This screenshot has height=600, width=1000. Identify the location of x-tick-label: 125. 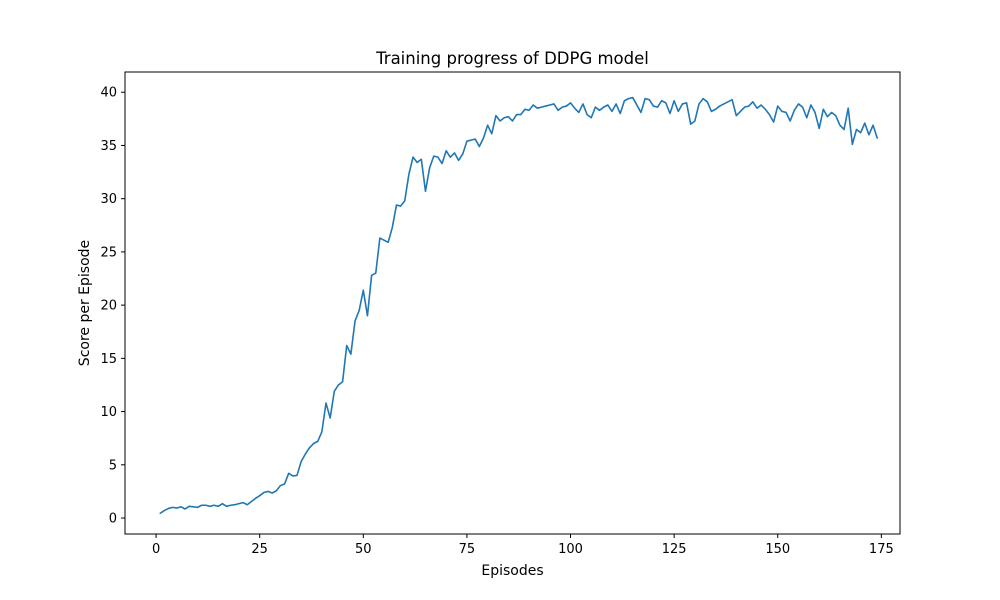
(674, 549).